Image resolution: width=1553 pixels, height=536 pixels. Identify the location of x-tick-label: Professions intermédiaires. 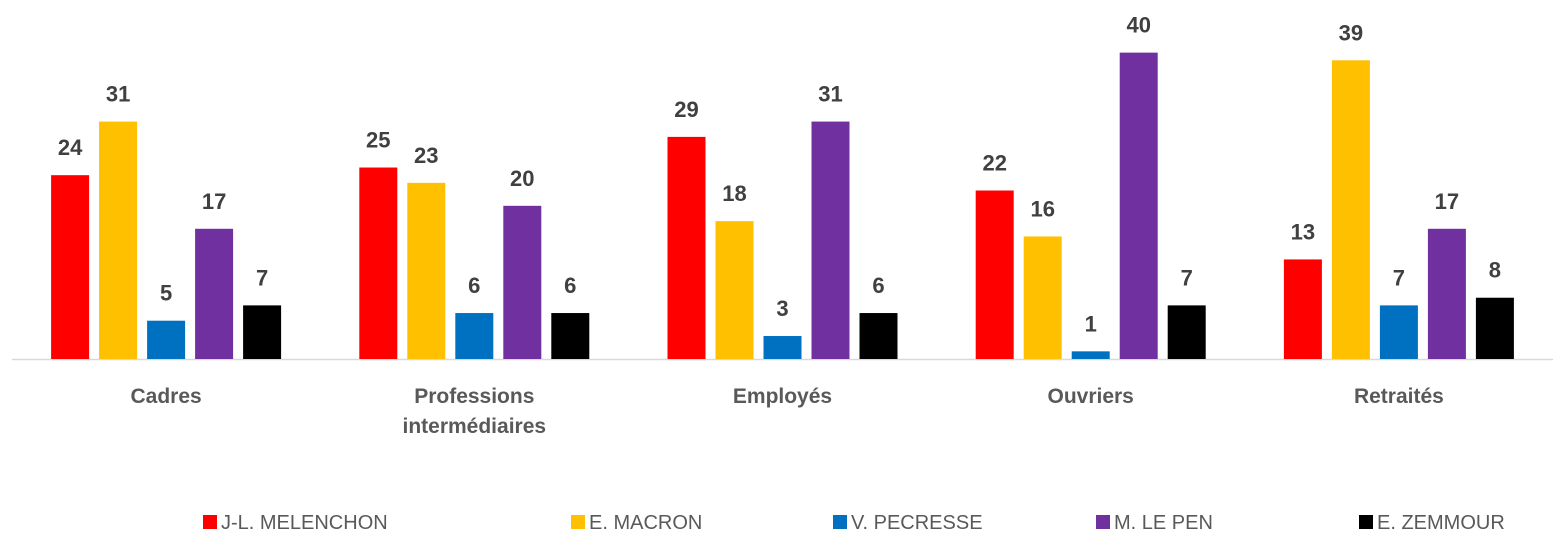
(474, 411).